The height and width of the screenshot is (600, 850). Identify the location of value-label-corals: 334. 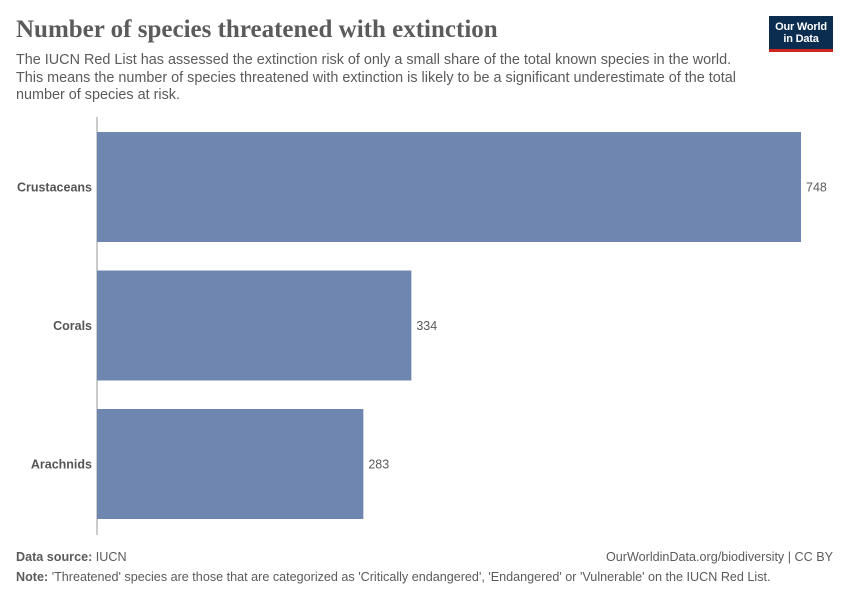
(426, 326).